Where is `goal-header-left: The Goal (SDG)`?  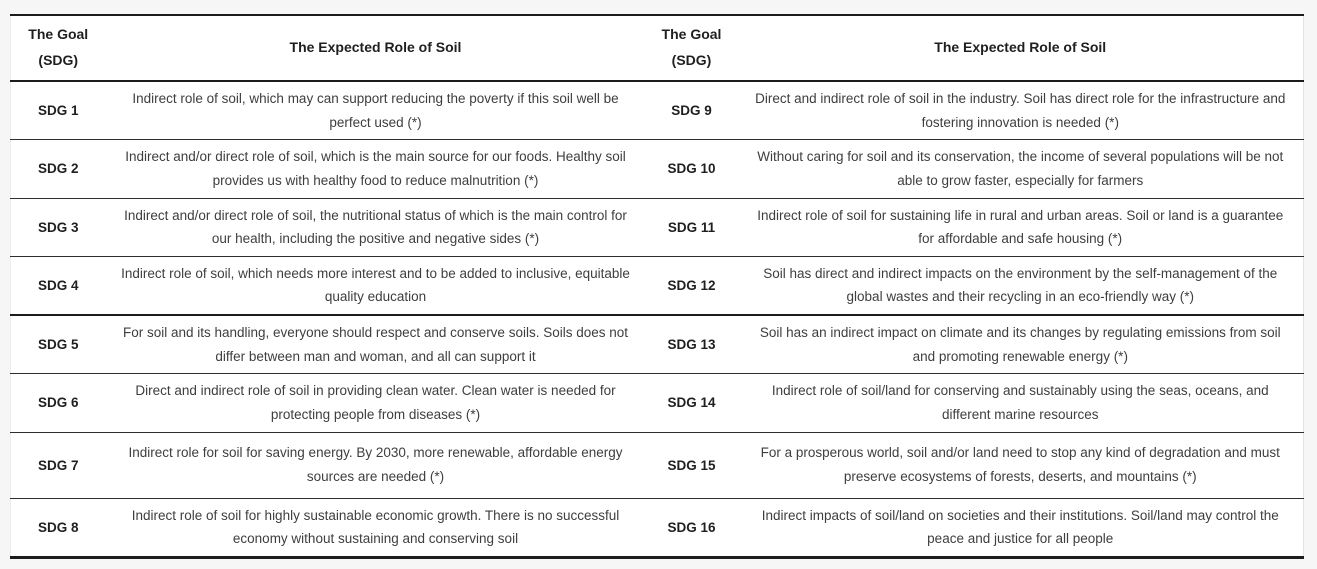
goal-header-left: The Goal (SDG) is located at coordinates (58, 48).